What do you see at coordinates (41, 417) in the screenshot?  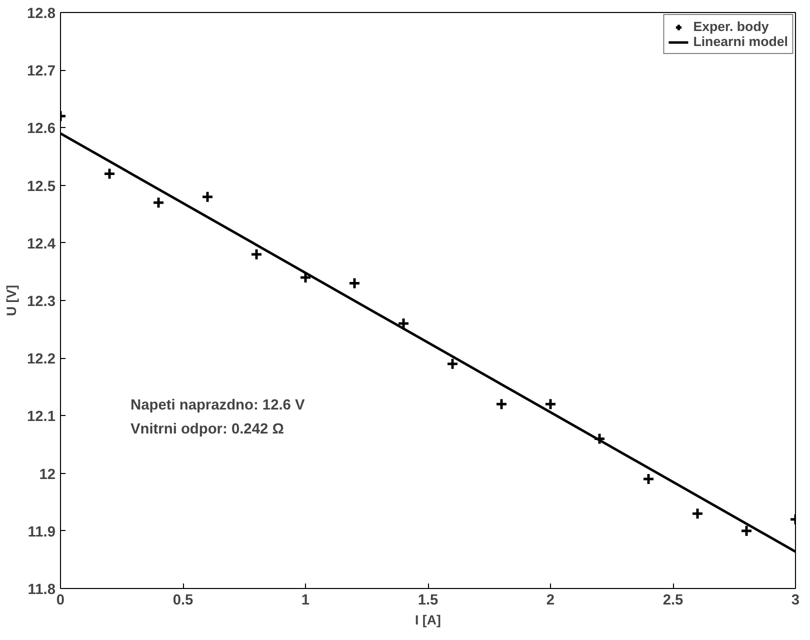 I see `y-tick-label: 12.1` at bounding box center [41, 417].